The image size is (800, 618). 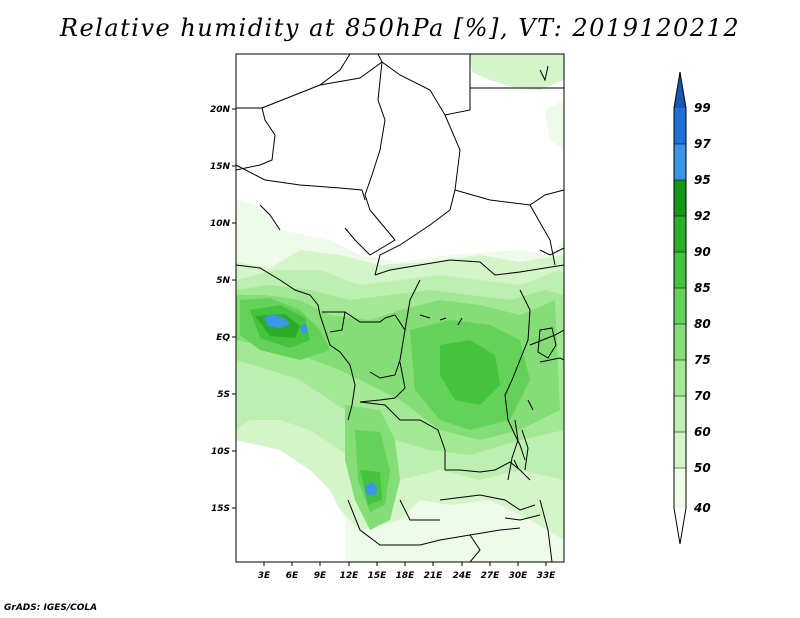 I want to click on colorbar-label: 99, so click(x=702, y=108).